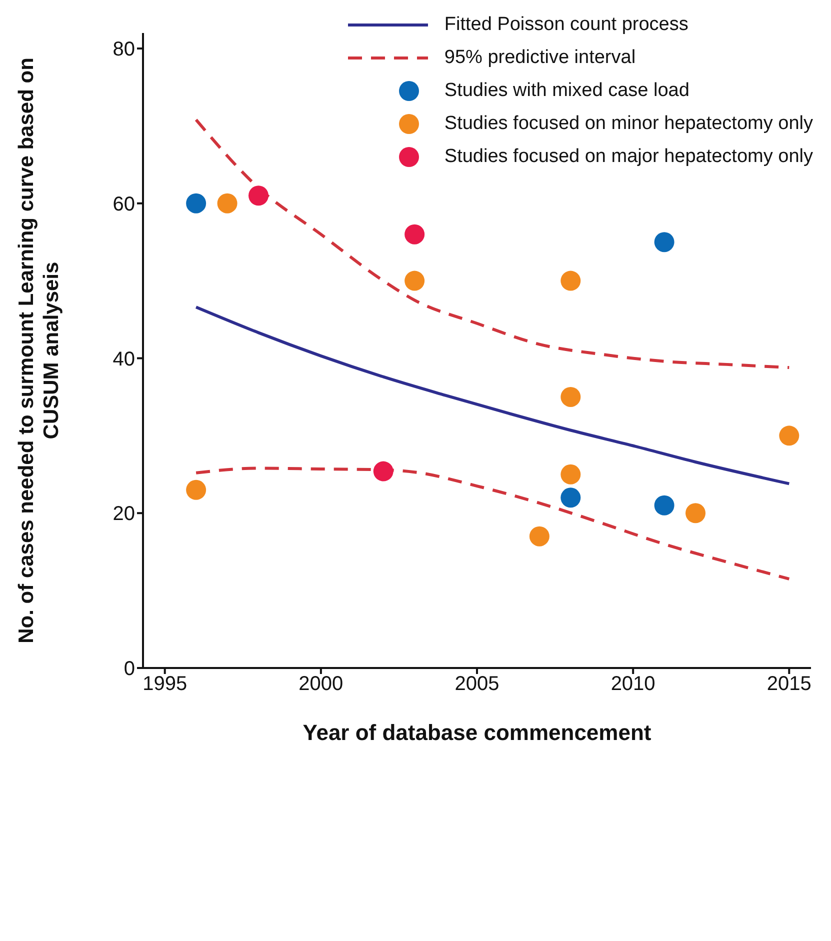 This screenshot has width=831, height=941. What do you see at coordinates (628, 157) in the screenshot?
I see `legend-label: Studies focused on major hepatectomy only` at bounding box center [628, 157].